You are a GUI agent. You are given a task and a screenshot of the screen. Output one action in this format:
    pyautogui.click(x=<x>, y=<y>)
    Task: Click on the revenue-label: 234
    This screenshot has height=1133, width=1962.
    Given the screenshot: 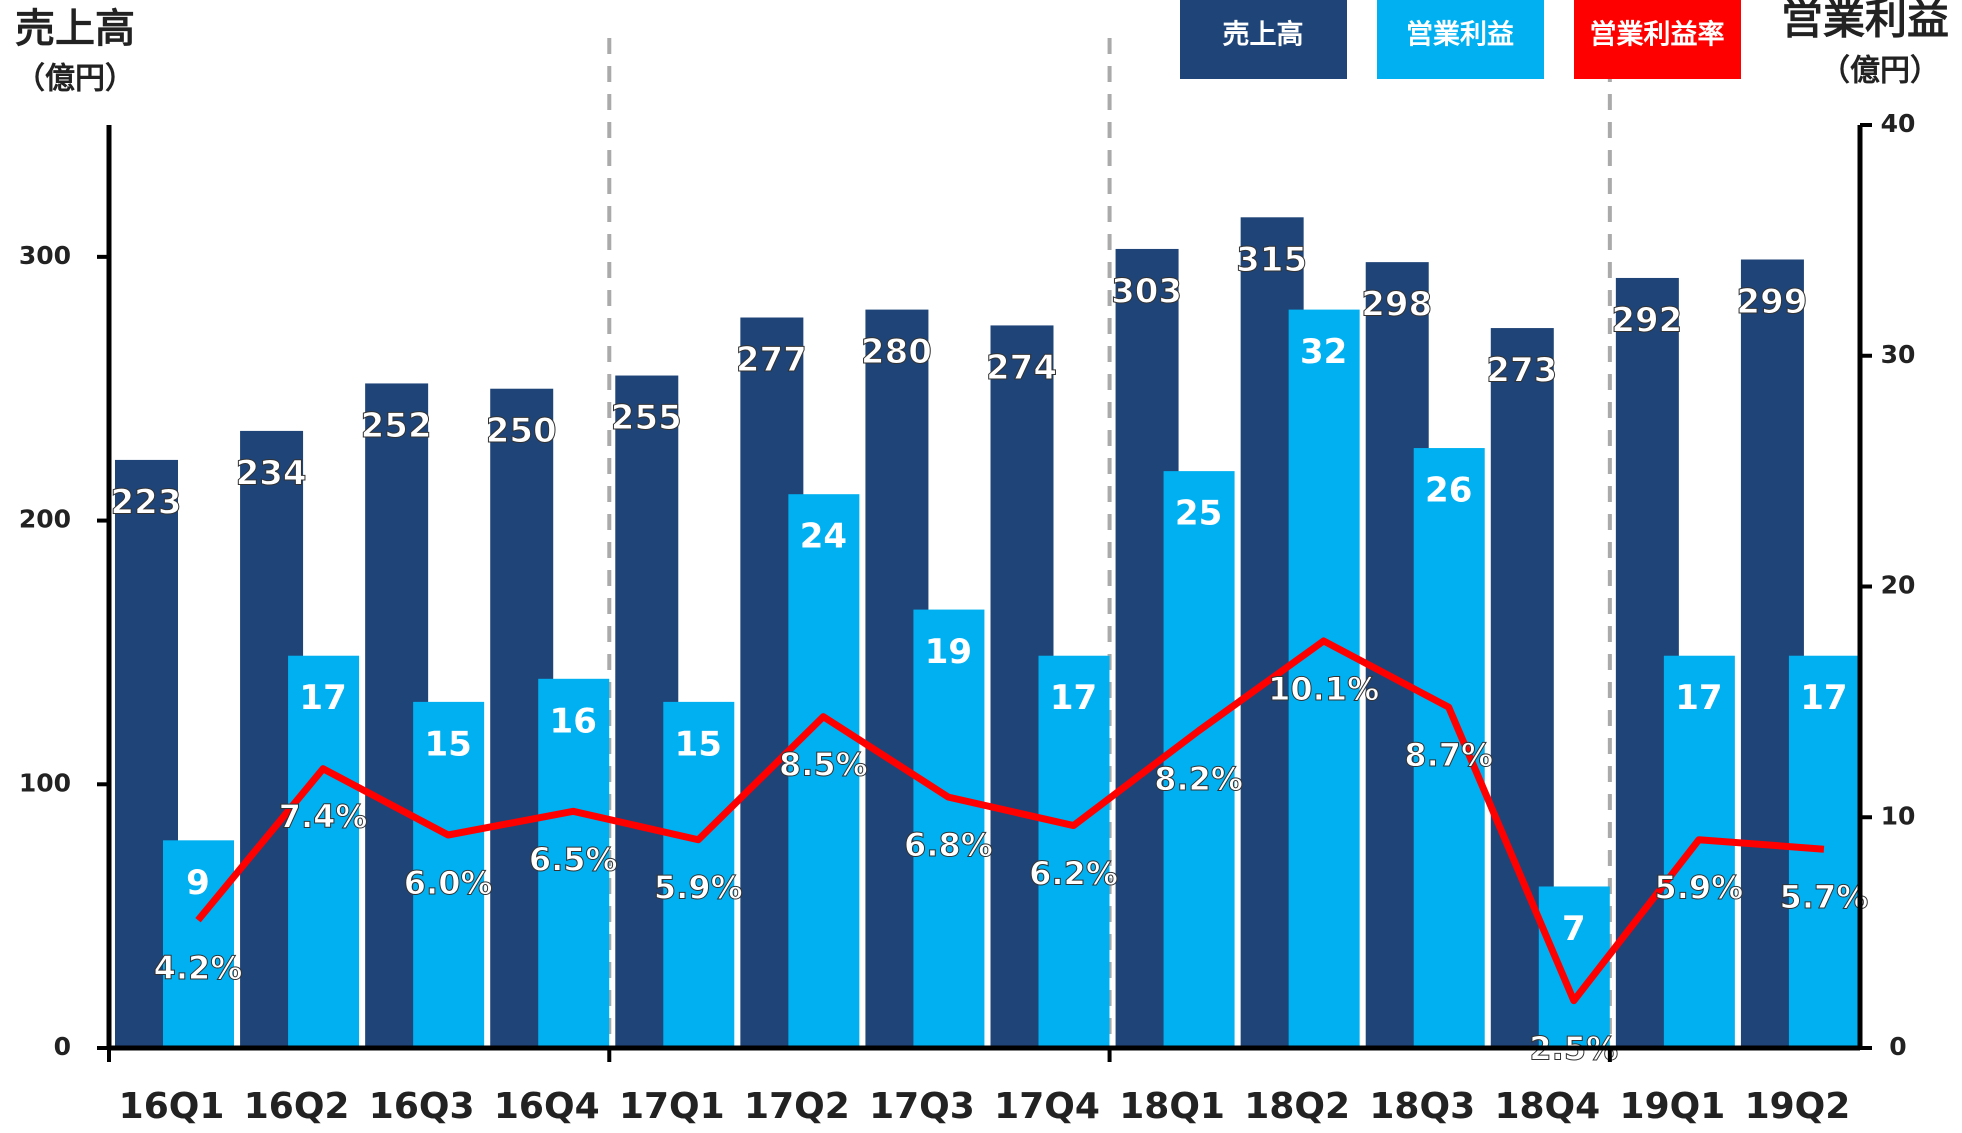 What is the action you would take?
    pyautogui.click(x=271, y=473)
    